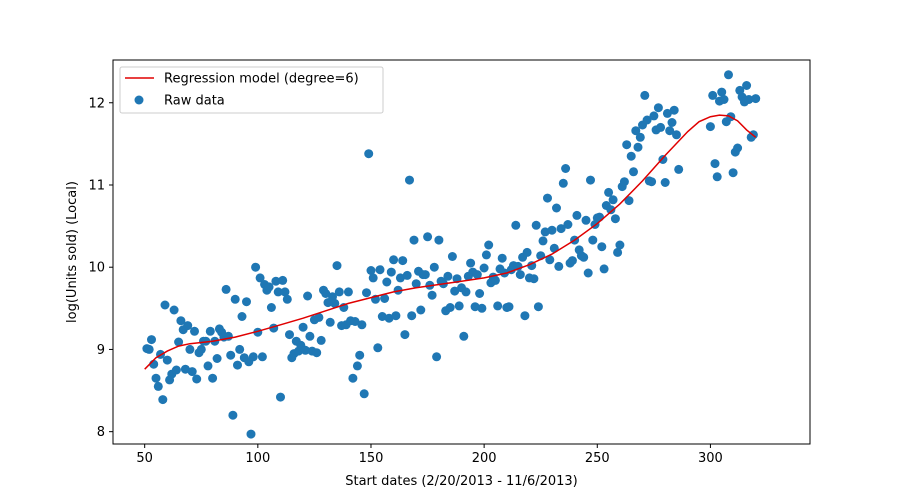  What do you see at coordinates (101, 350) in the screenshot?
I see `y-tick-label-9: 9` at bounding box center [101, 350].